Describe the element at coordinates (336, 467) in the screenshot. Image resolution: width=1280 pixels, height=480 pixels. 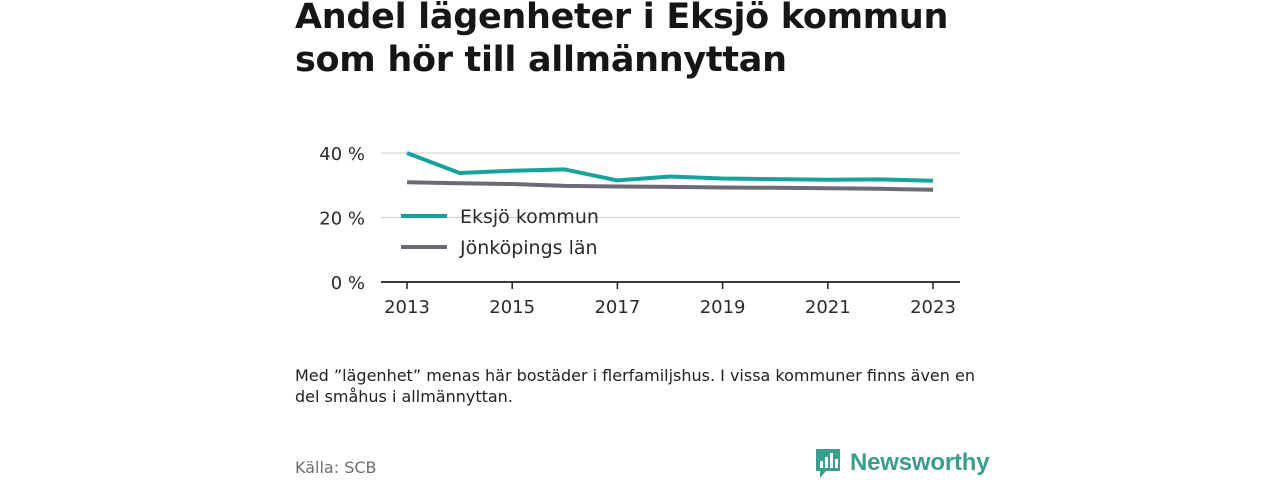
I see `source-label: Källa: SCB` at that location.